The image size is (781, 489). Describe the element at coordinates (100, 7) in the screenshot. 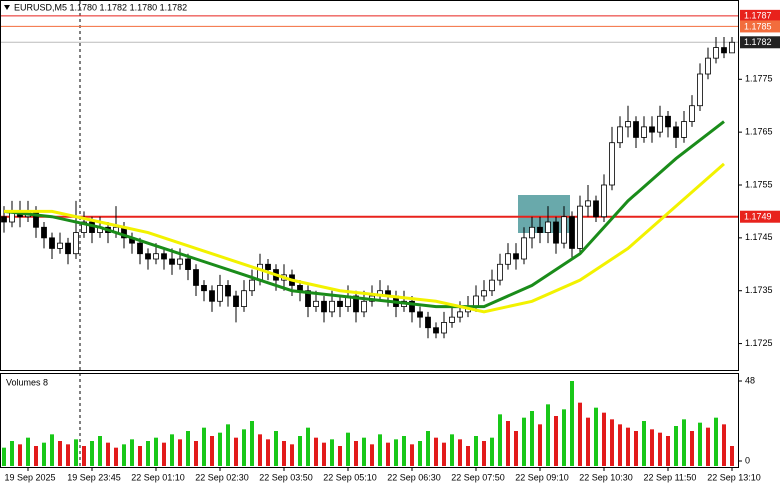

I see `chart-title: EURUSD,M5 1.1780 1.1782 1.1780 1.1782` at that location.